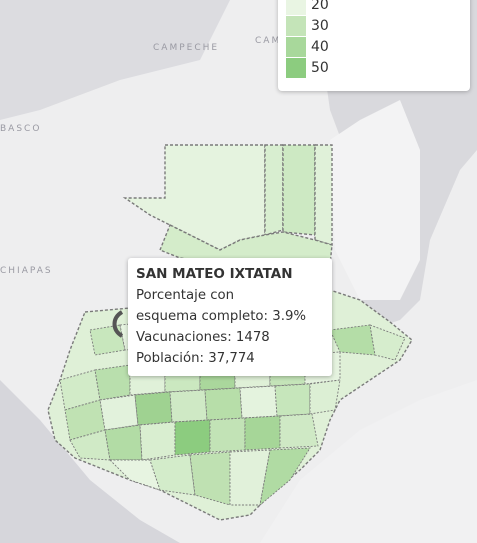 This screenshot has width=477, height=543. I want to click on land-east, so click(375, 200).